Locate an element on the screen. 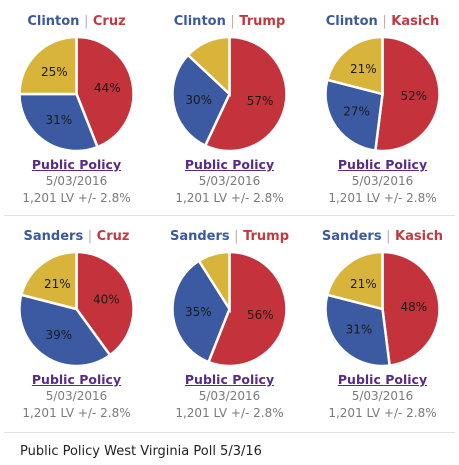 The height and width of the screenshot is (465, 459). pie-chart: 44% 31% 25% is located at coordinates (76, 94).